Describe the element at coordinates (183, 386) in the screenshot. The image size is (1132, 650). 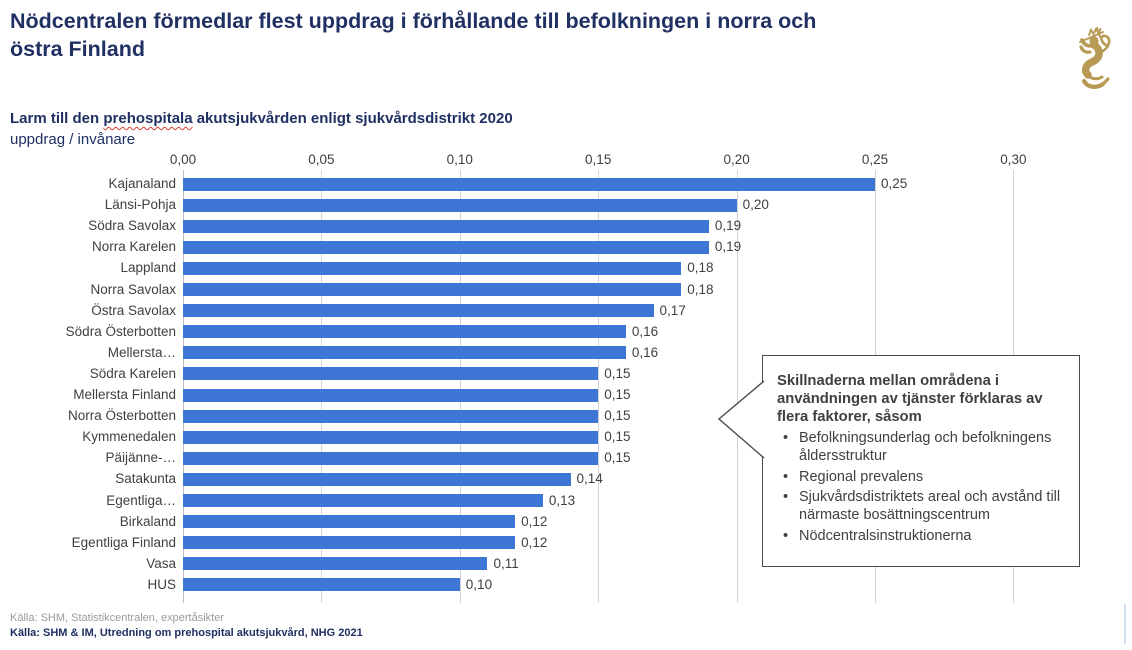
I see `y-axis-line` at that location.